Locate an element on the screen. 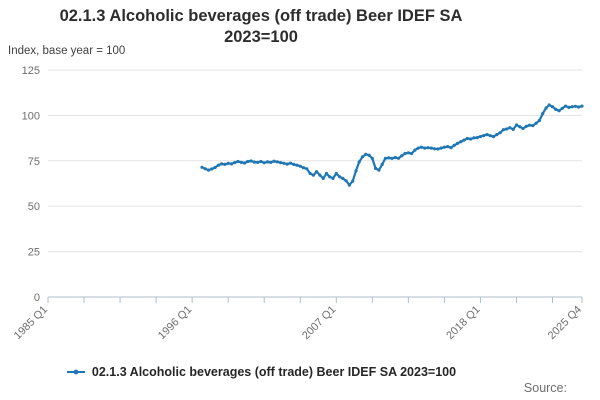 The width and height of the screenshot is (600, 400). line-dot-marker-icon is located at coordinates (76, 372).